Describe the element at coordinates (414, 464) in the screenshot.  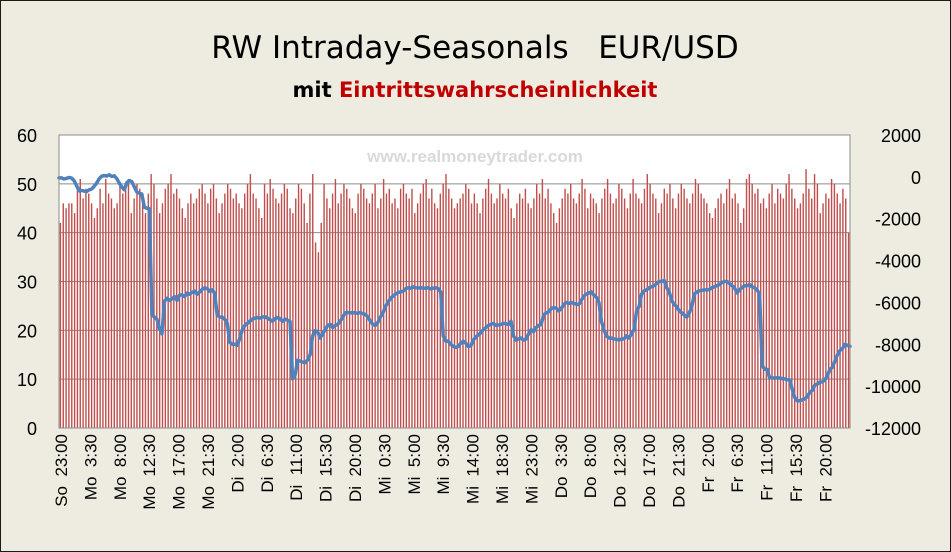
I see `x-tick-label: Mi 5:00` at that location.